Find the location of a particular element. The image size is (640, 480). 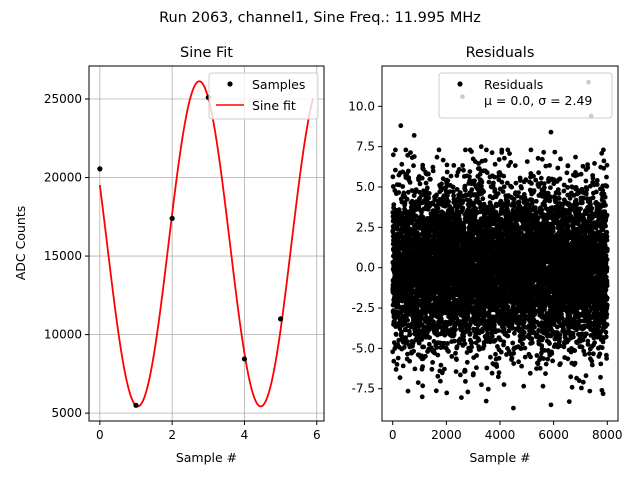

y-tick-label: 20000 is located at coordinates (63, 178).